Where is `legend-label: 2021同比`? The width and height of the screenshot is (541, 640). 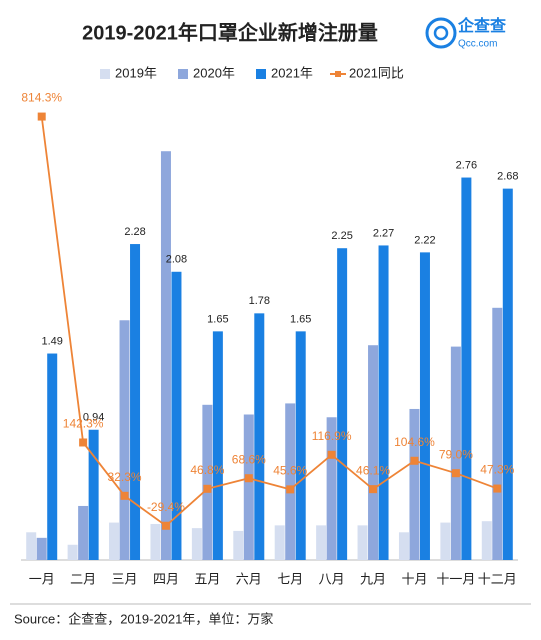 legend-label: 2021同比 is located at coordinates (376, 72).